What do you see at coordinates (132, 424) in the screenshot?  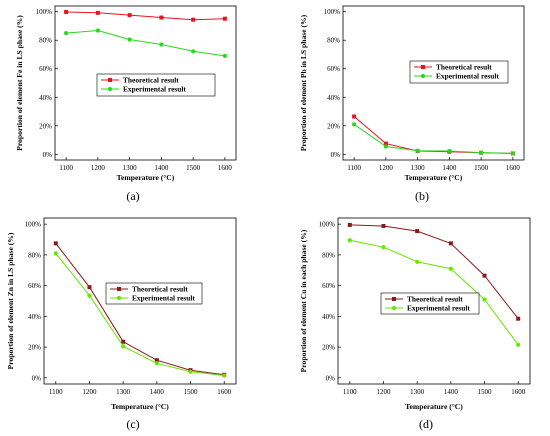 I see `panel-caption: (c)` at bounding box center [132, 424].